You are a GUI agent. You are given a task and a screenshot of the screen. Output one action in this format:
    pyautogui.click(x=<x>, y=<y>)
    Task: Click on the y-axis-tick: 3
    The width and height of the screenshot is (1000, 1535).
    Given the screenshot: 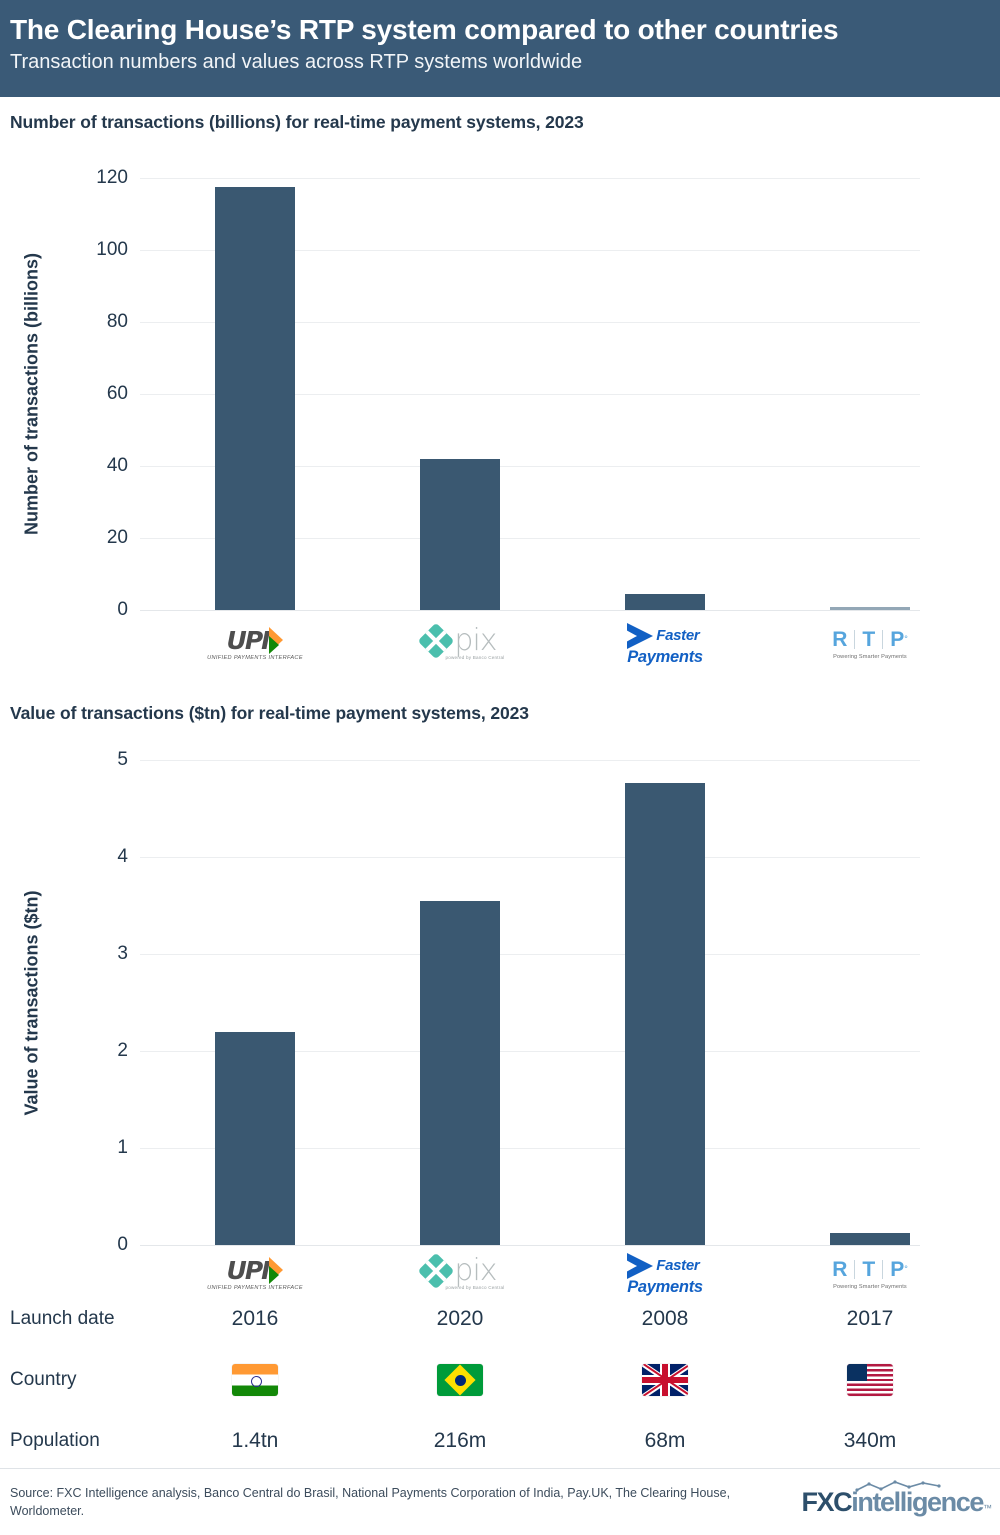 What is the action you would take?
    pyautogui.click(x=122, y=953)
    